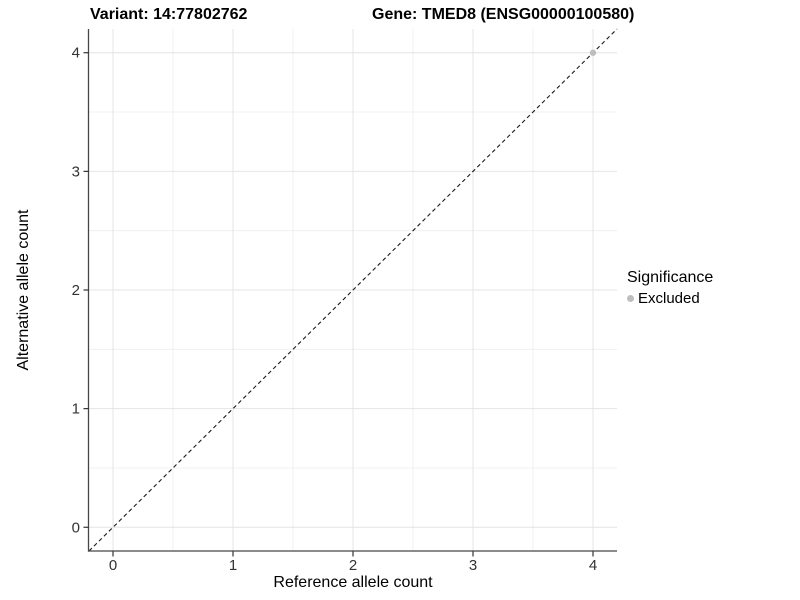 Image resolution: width=800 pixels, height=600 pixels. What do you see at coordinates (76, 290) in the screenshot?
I see `y-tick-label: 2` at bounding box center [76, 290].